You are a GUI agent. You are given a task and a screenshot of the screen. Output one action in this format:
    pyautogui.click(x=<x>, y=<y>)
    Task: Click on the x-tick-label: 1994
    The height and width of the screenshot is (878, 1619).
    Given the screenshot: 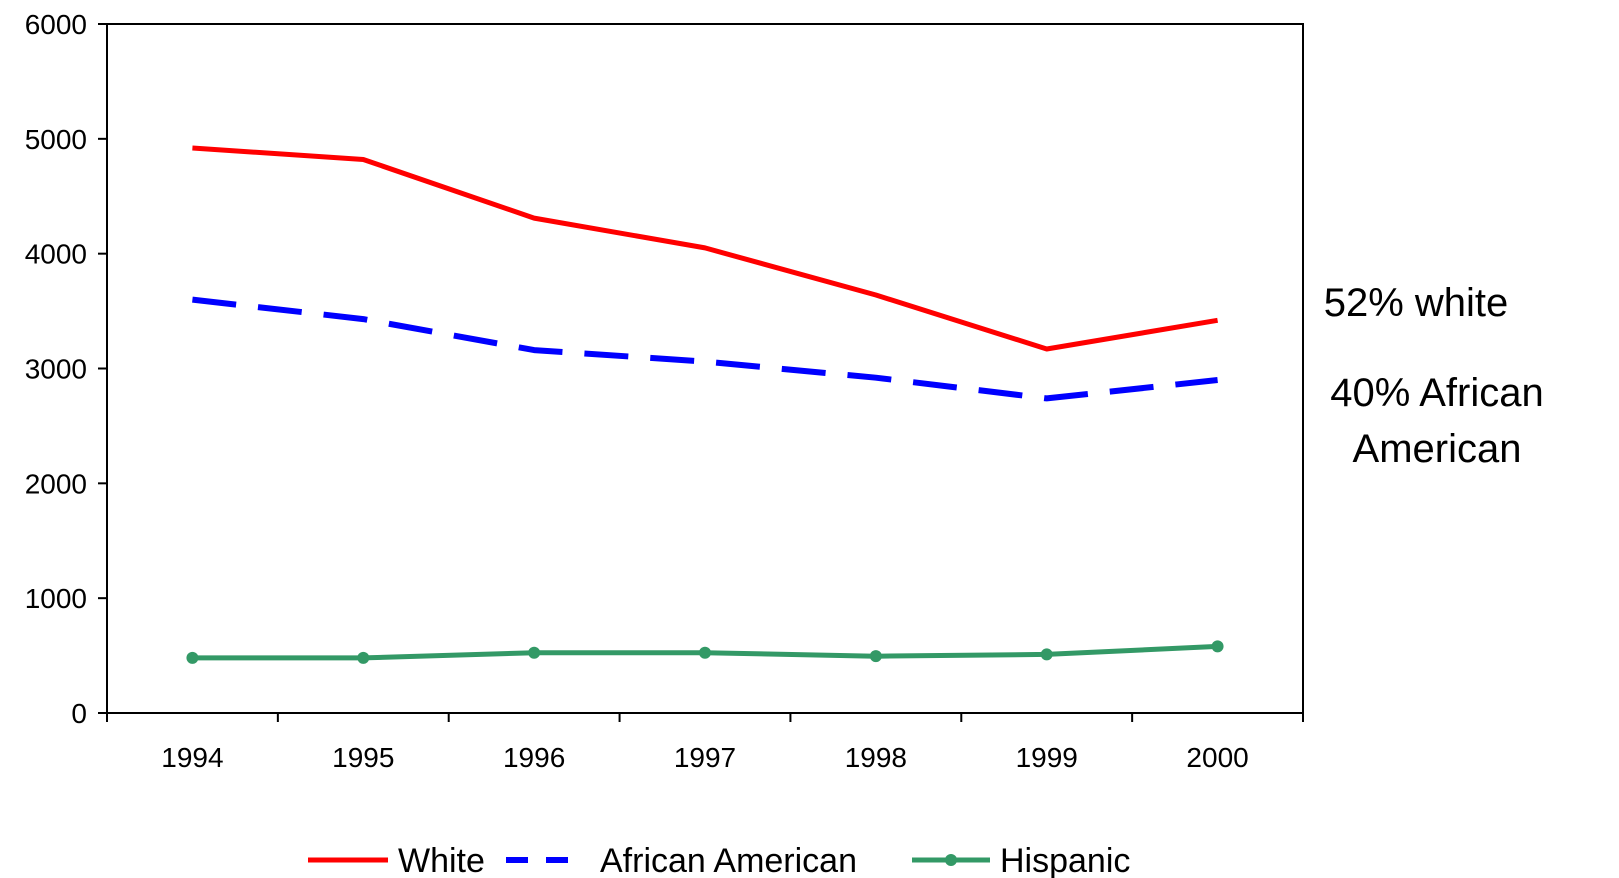 What is the action you would take?
    pyautogui.click(x=192, y=757)
    